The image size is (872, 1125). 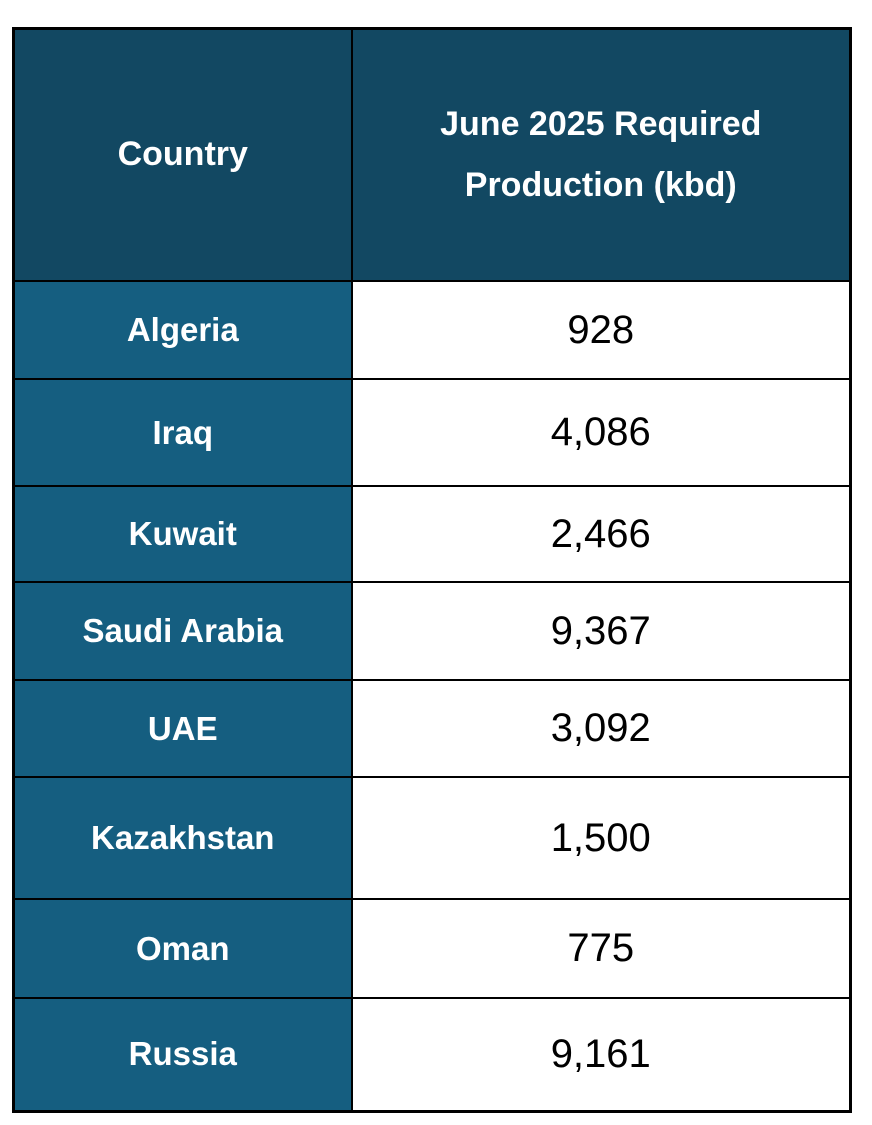 I want to click on table-row: Algeria 928, so click(x=432, y=330).